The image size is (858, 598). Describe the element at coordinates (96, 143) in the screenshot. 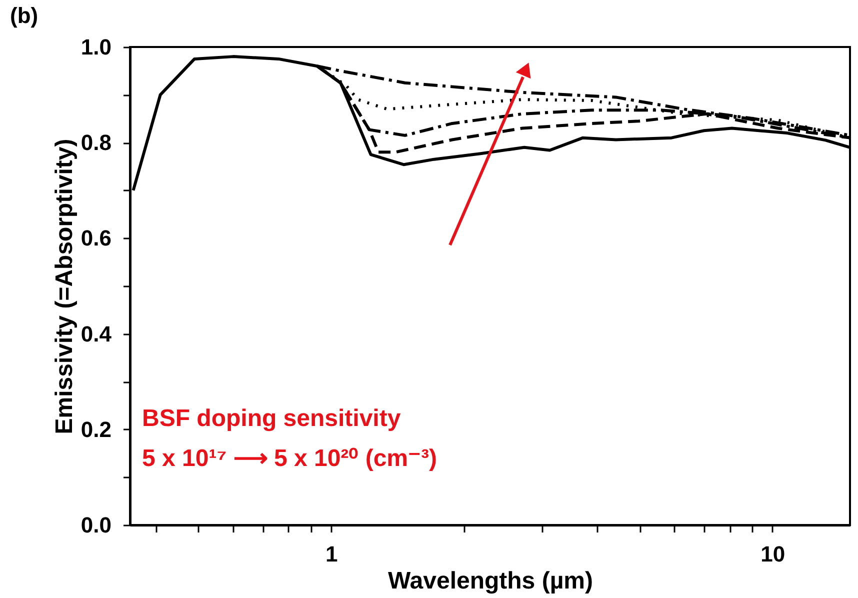

I see `y-tick-label: 0.8` at that location.